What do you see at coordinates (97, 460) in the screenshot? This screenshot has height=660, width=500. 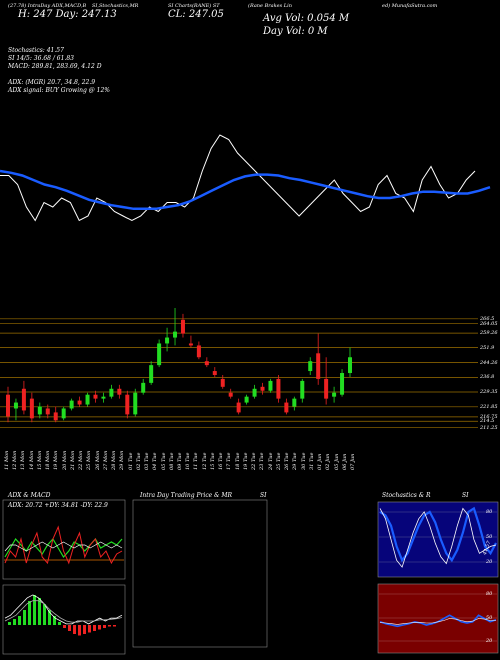 I see `date-label: 26 Mon` at bounding box center [97, 460].